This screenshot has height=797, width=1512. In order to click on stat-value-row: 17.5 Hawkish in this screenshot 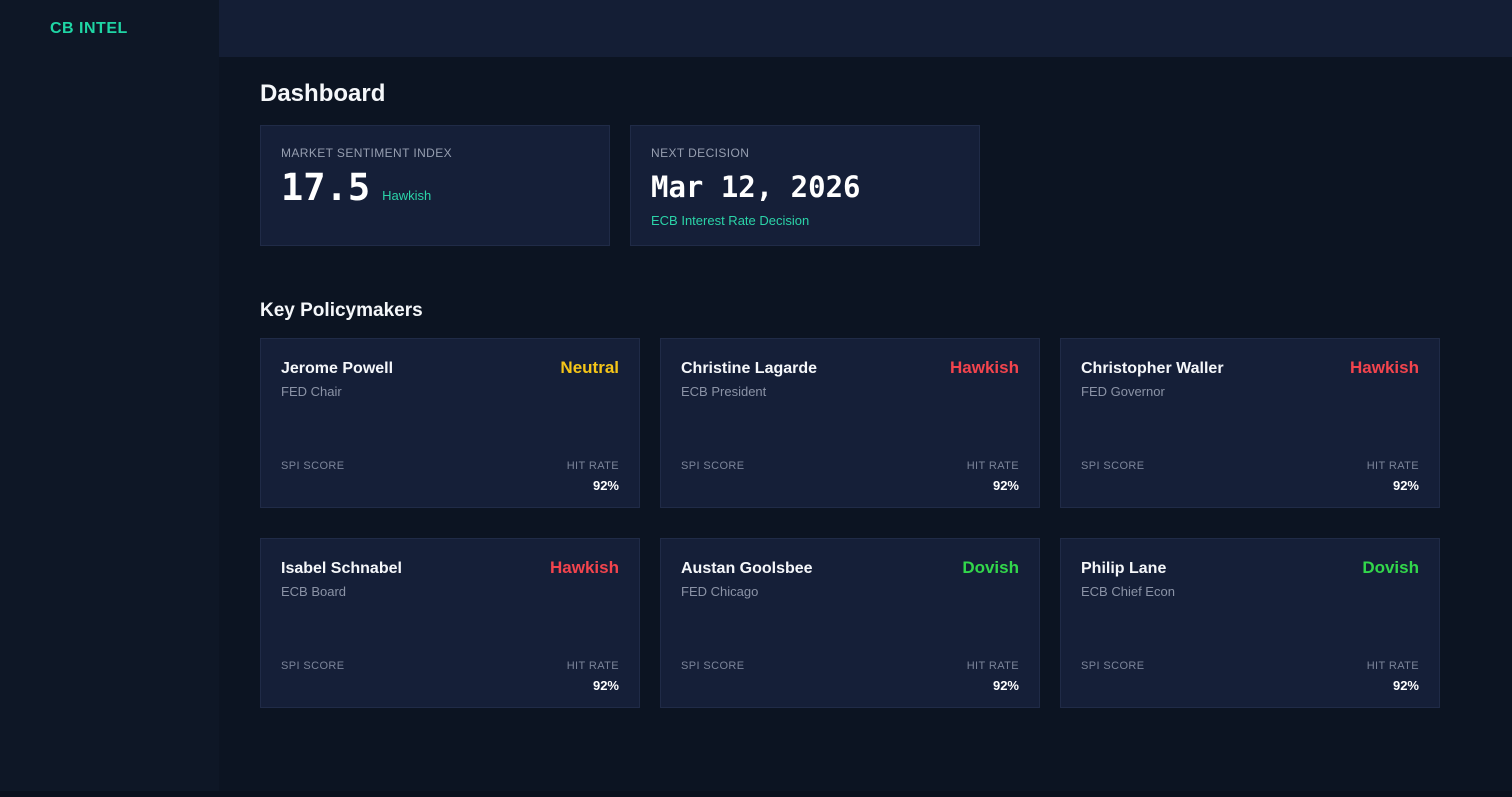, I will do `click(435, 187)`.